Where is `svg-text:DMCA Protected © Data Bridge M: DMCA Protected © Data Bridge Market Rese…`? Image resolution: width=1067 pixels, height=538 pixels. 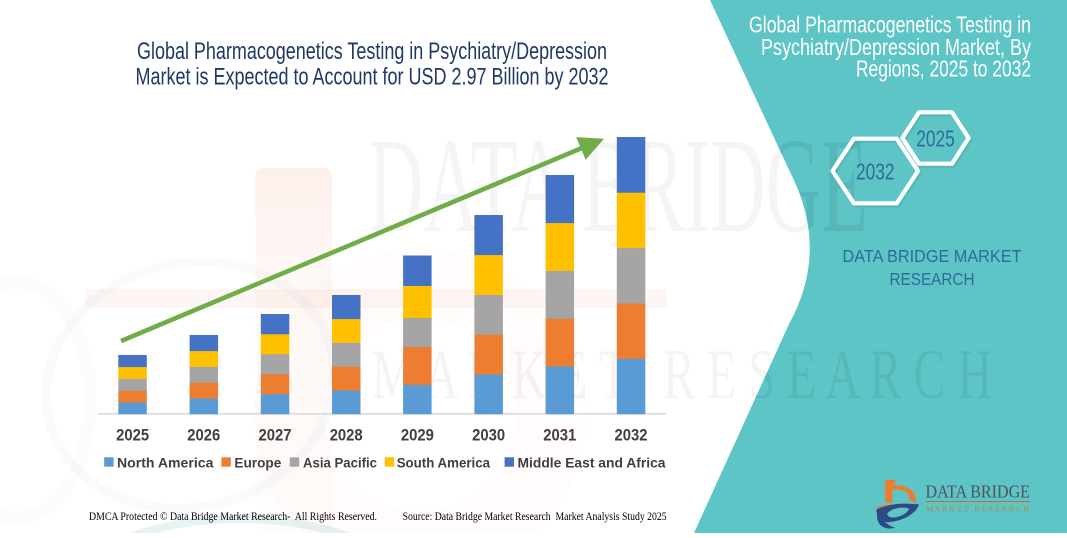
svg-text:DMCA Protected © Data Bridge M: DMCA Protected © Data Bridge Market Rese… is located at coordinates (233, 517).